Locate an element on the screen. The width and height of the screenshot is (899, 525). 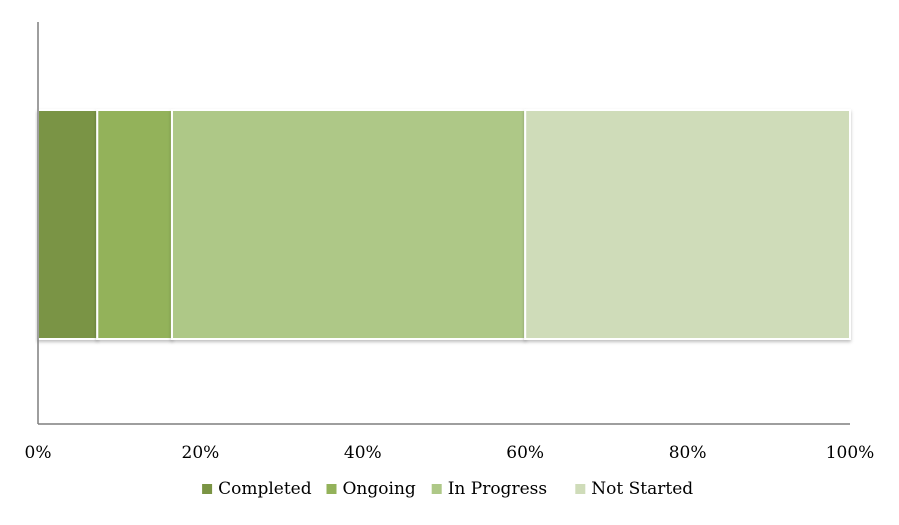
legend-swatch-ongoing is located at coordinates (331, 489).